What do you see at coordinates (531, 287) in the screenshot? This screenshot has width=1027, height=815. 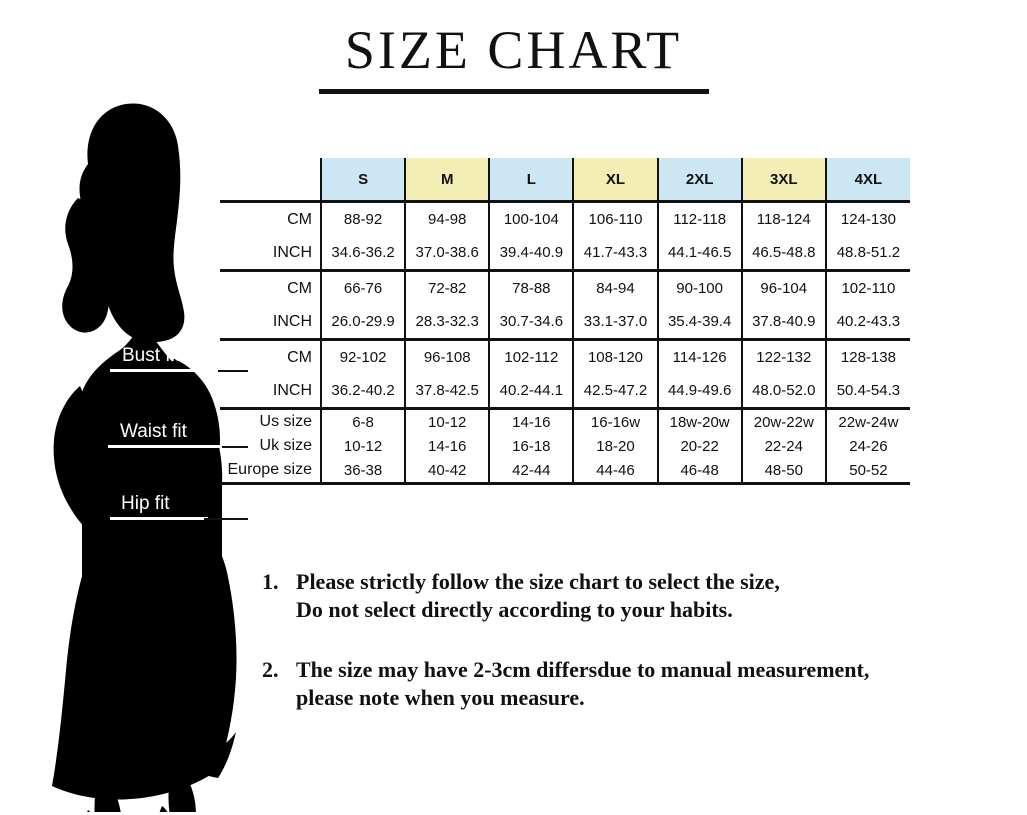 I see `cell-waist-cm-l: 78-88` at bounding box center [531, 287].